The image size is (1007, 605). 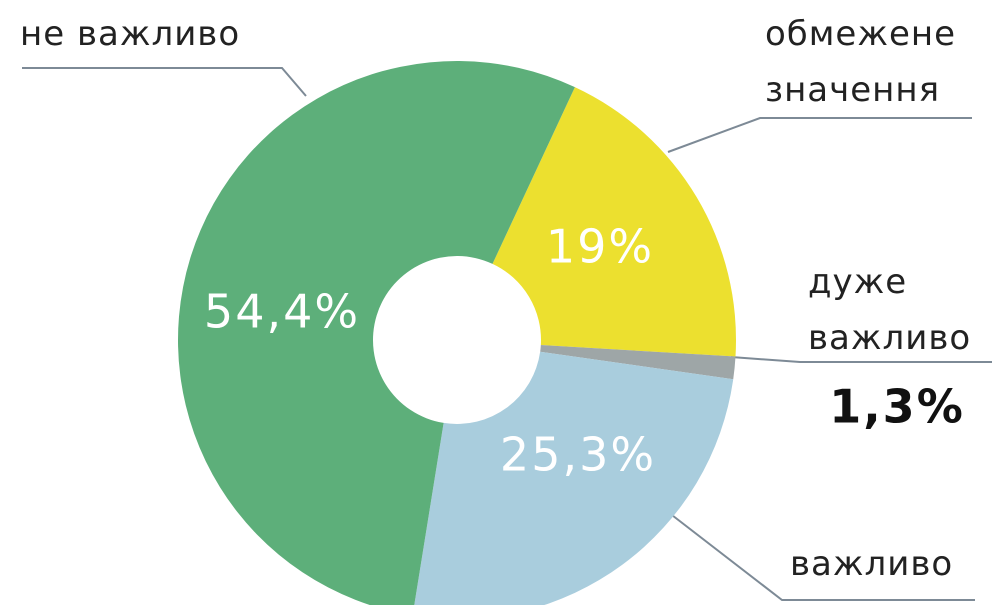 What do you see at coordinates (130, 34) in the screenshot?
I see `category-label: не важливо` at bounding box center [130, 34].